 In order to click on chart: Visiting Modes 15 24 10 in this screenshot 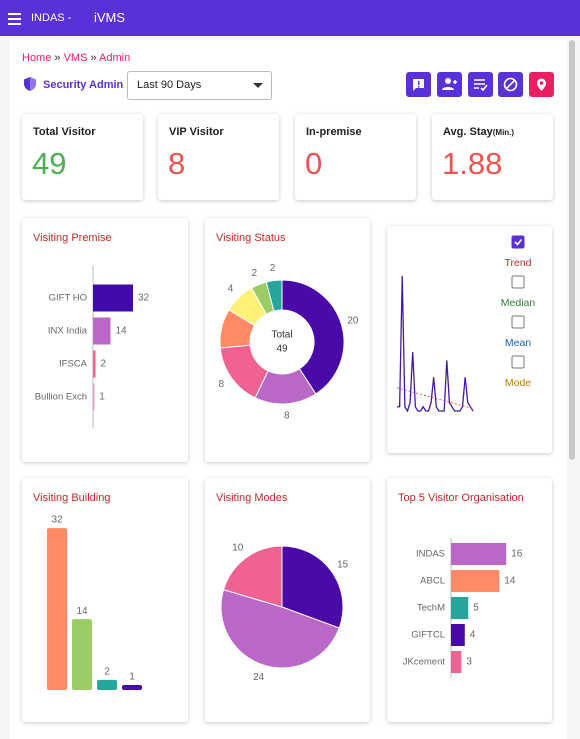, I will do `click(282, 587)`.